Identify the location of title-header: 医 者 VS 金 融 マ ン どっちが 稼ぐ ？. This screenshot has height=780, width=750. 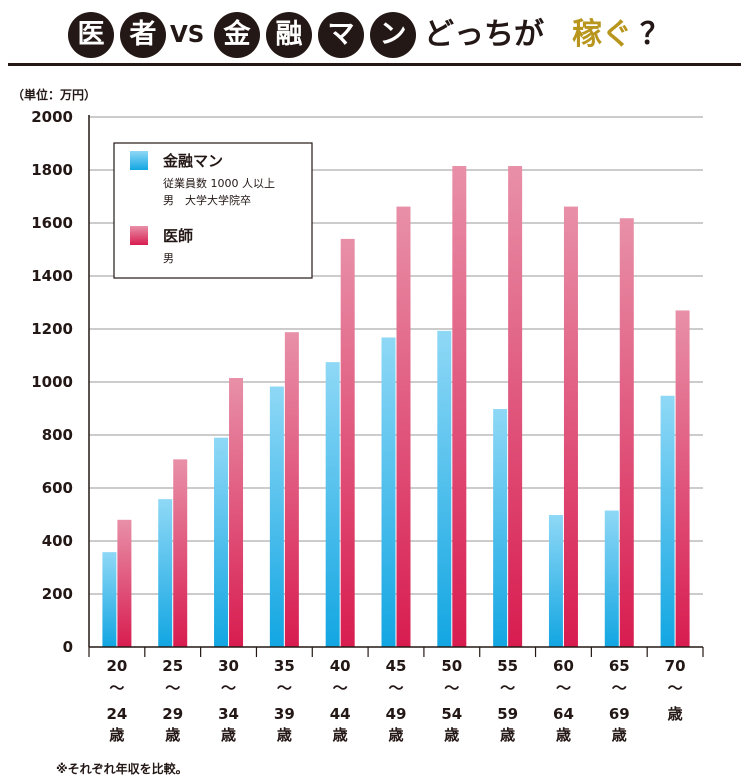
(375, 33).